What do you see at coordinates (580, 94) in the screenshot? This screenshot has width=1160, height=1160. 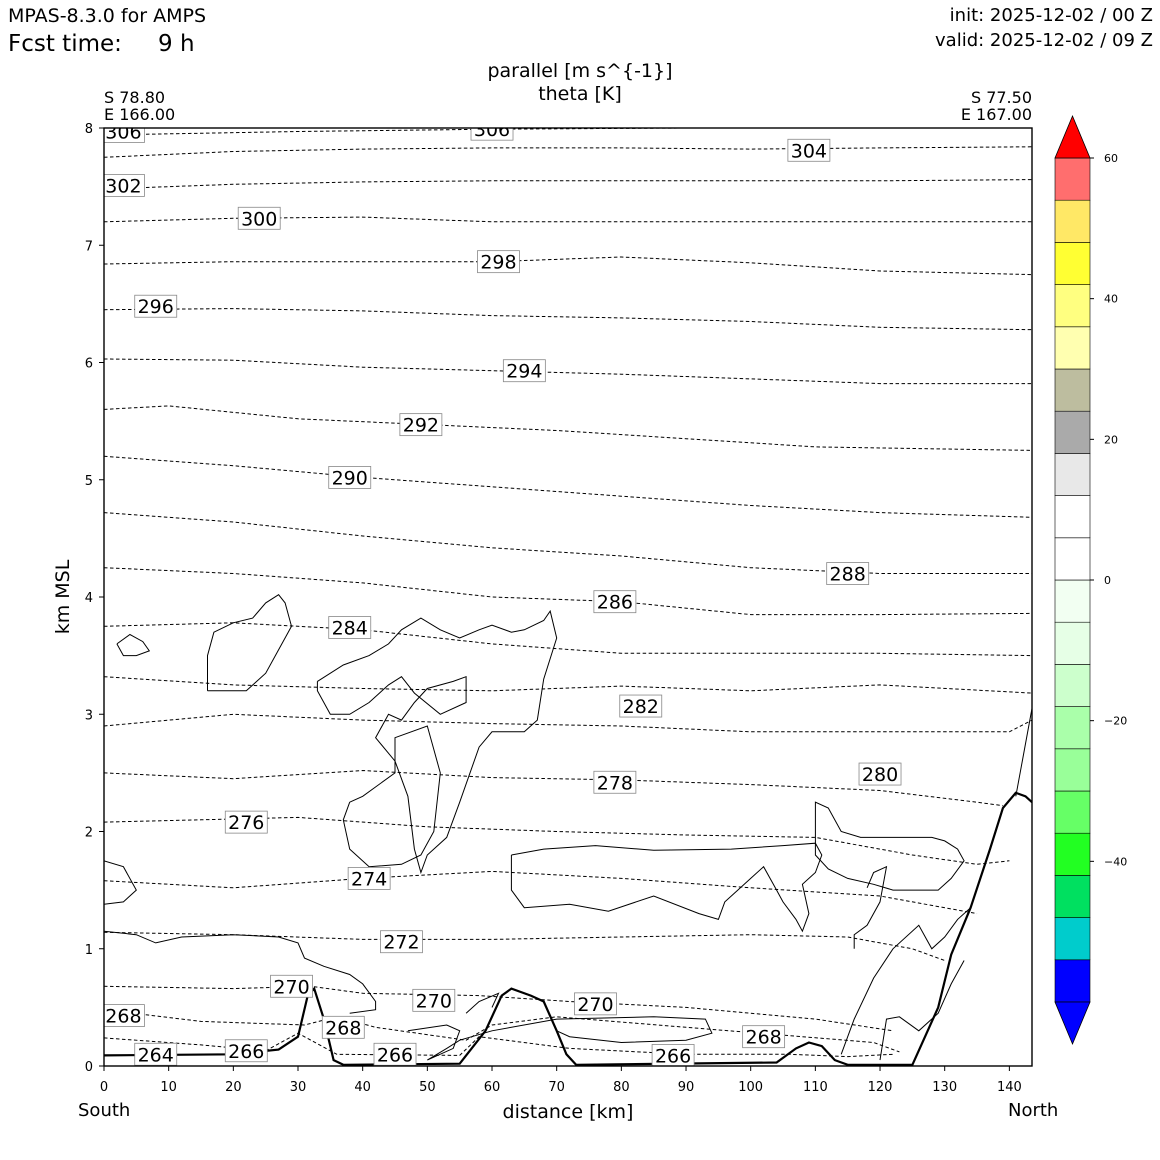 I see `plot-title-theta: theta [K]` at bounding box center [580, 94].